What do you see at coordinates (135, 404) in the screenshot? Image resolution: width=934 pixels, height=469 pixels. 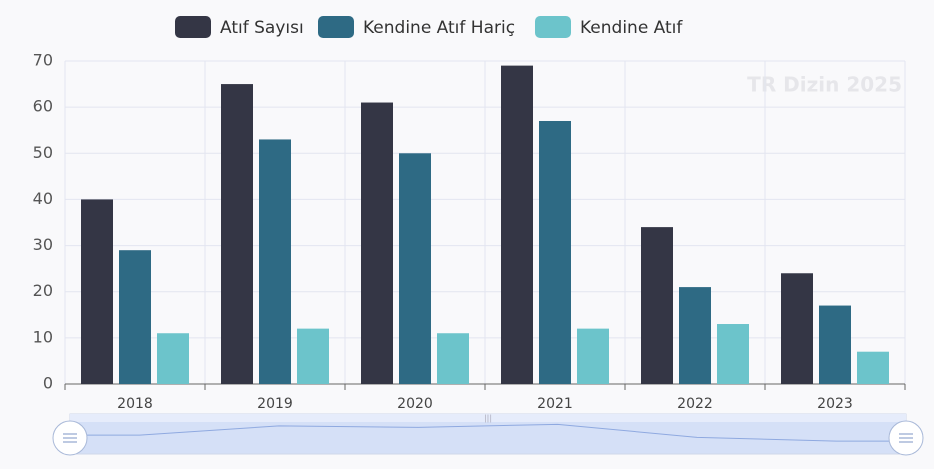 I see `x-tick-label: 2018` at bounding box center [135, 404].